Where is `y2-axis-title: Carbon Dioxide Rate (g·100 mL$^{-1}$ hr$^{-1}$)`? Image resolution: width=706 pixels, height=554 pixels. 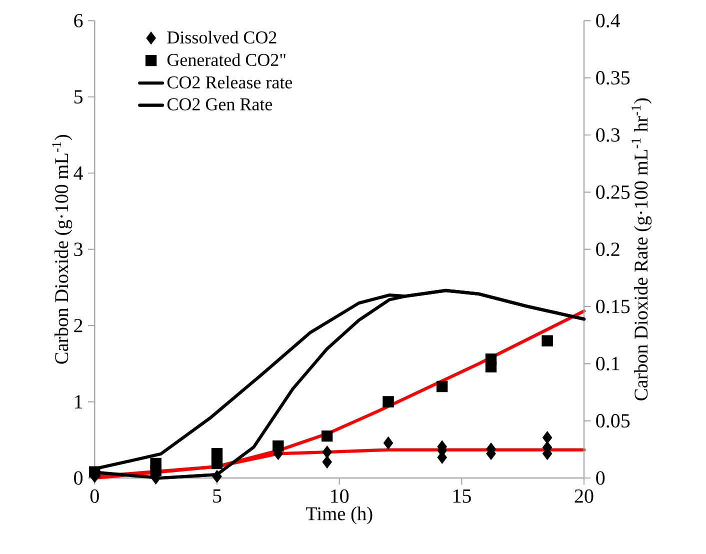
y2-axis-title: Carbon Dioxide Rate (g·100 mL$^{-1}$ hr$^{-1}$) is located at coordinates (642, 249).